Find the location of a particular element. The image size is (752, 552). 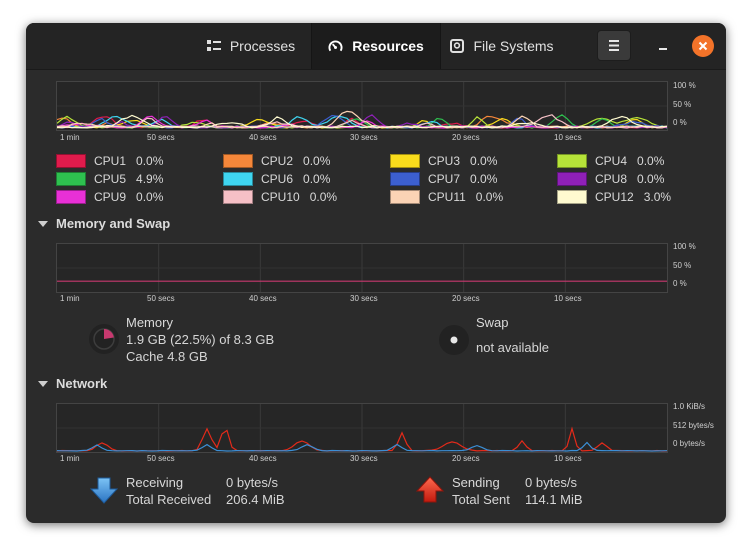

cpu-axis-0: 0 % is located at coordinates (680, 122).